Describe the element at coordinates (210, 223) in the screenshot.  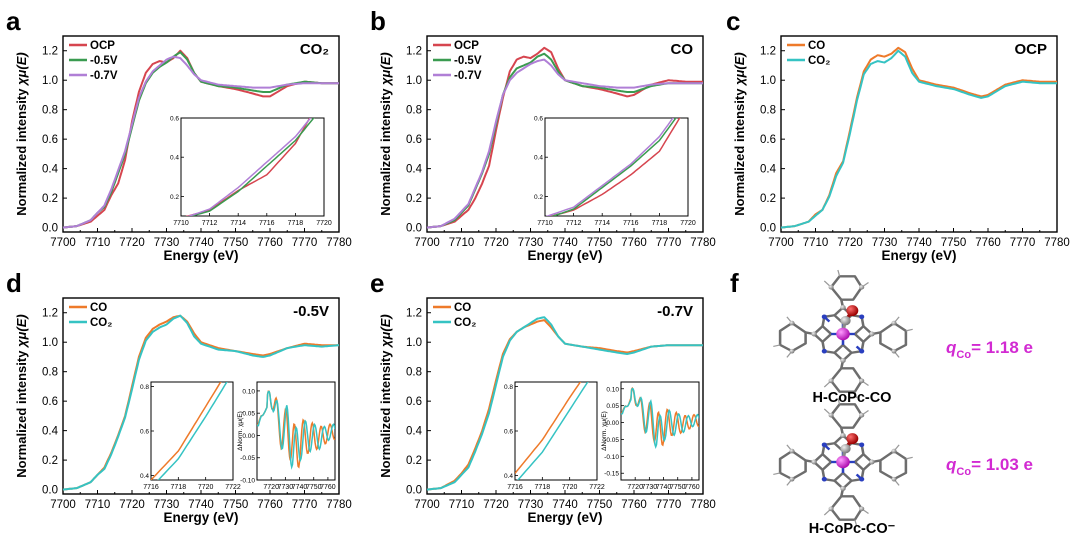
I see `inset-x-tick-label: 7712` at that location.